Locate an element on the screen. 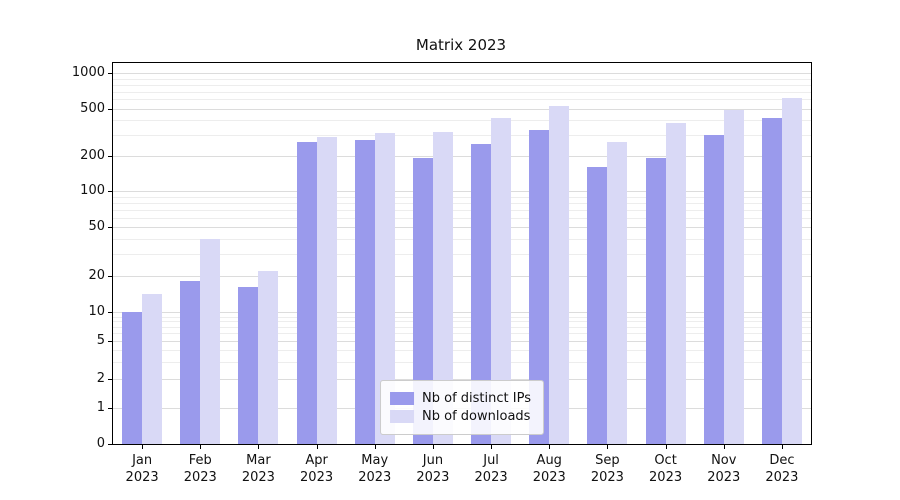 This screenshot has height=500, width=900. y-tick-label: 200 is located at coordinates (92, 155).